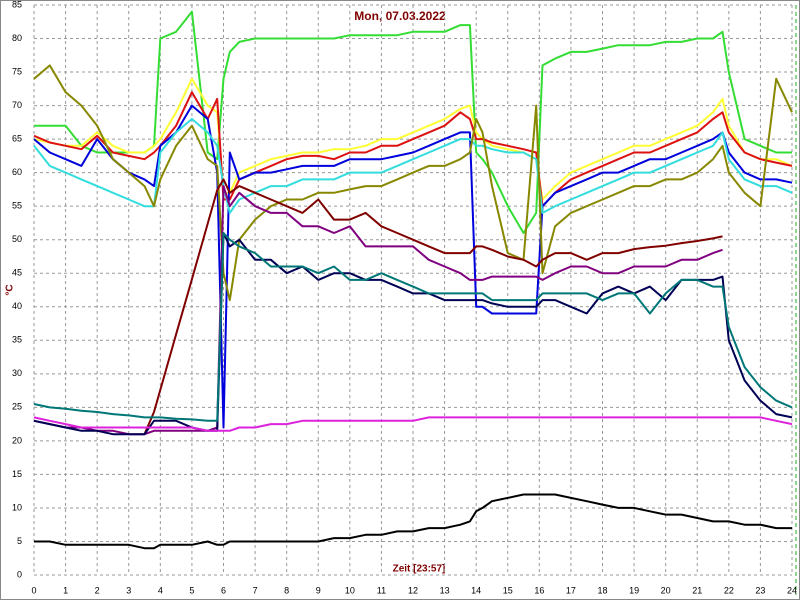  Describe the element at coordinates (571, 590) in the screenshot. I see `x-tick-label: 17` at that location.